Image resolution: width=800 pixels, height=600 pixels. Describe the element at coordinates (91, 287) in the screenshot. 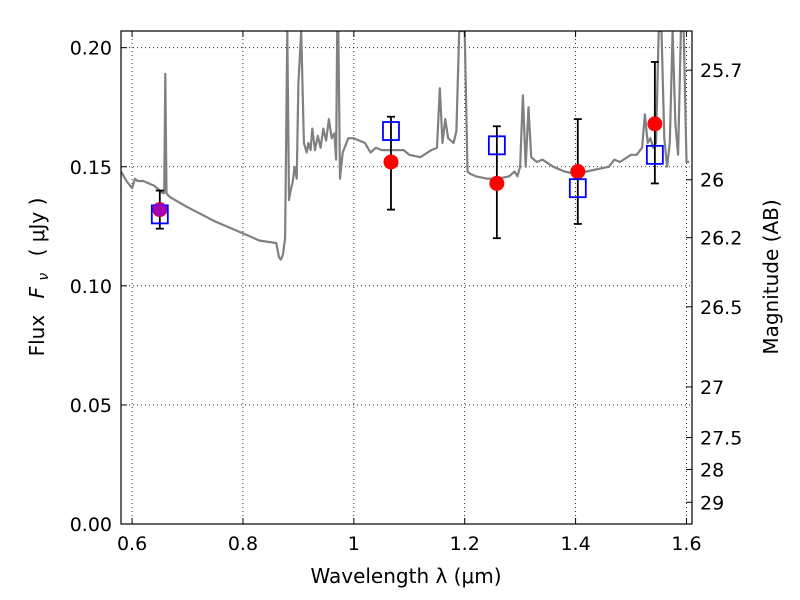

I see `y-tick-label-2: 0.10` at that location.